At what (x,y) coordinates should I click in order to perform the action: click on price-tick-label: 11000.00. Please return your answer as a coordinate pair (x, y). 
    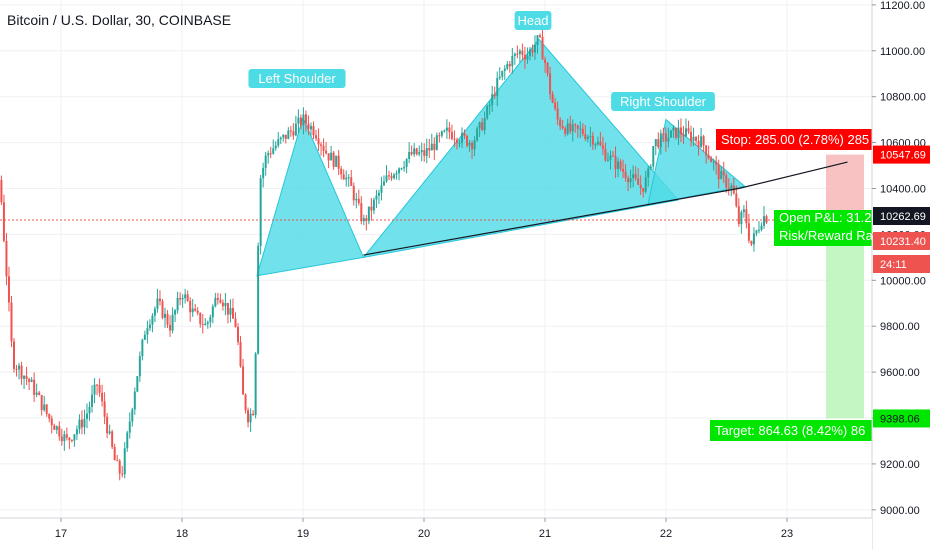
    Looking at the image, I should click on (902, 52).